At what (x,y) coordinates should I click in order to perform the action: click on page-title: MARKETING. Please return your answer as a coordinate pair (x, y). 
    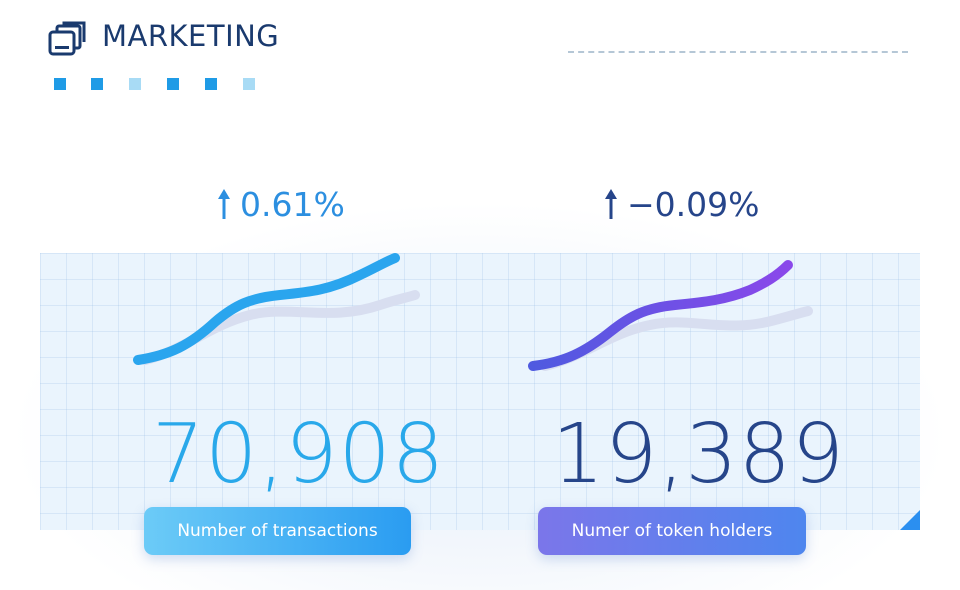
    Looking at the image, I should click on (191, 36).